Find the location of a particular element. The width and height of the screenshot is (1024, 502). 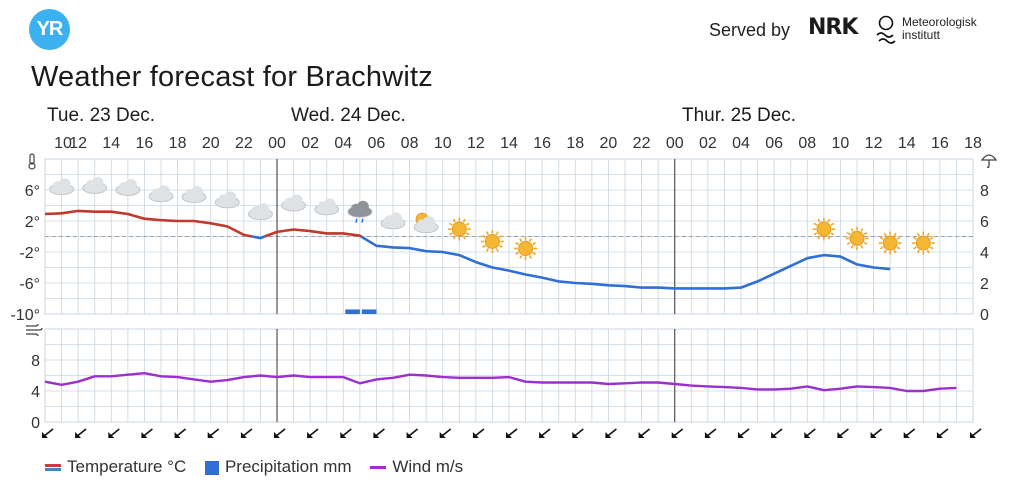

legend-wind-swatch is located at coordinates (378, 468).